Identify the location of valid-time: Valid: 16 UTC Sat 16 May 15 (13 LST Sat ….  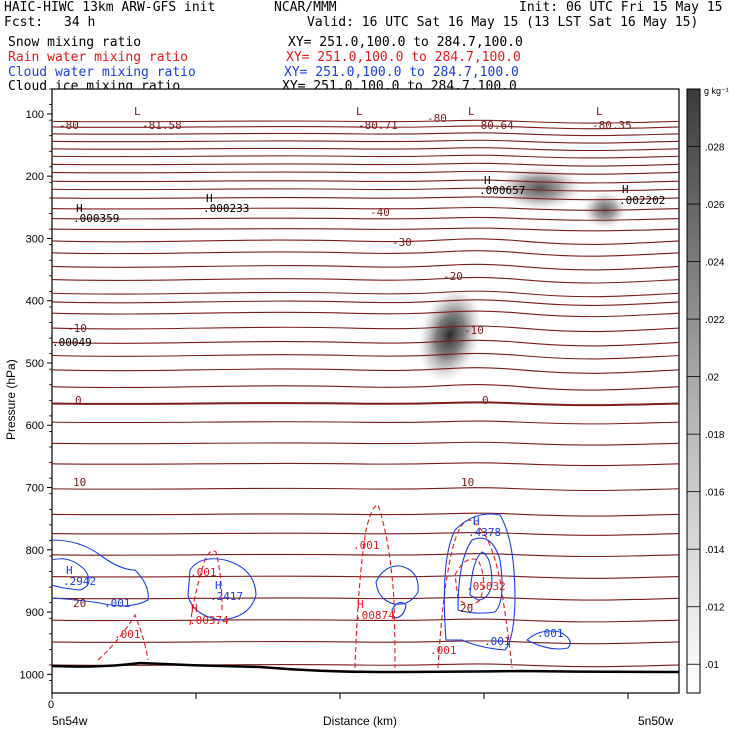
(503, 22).